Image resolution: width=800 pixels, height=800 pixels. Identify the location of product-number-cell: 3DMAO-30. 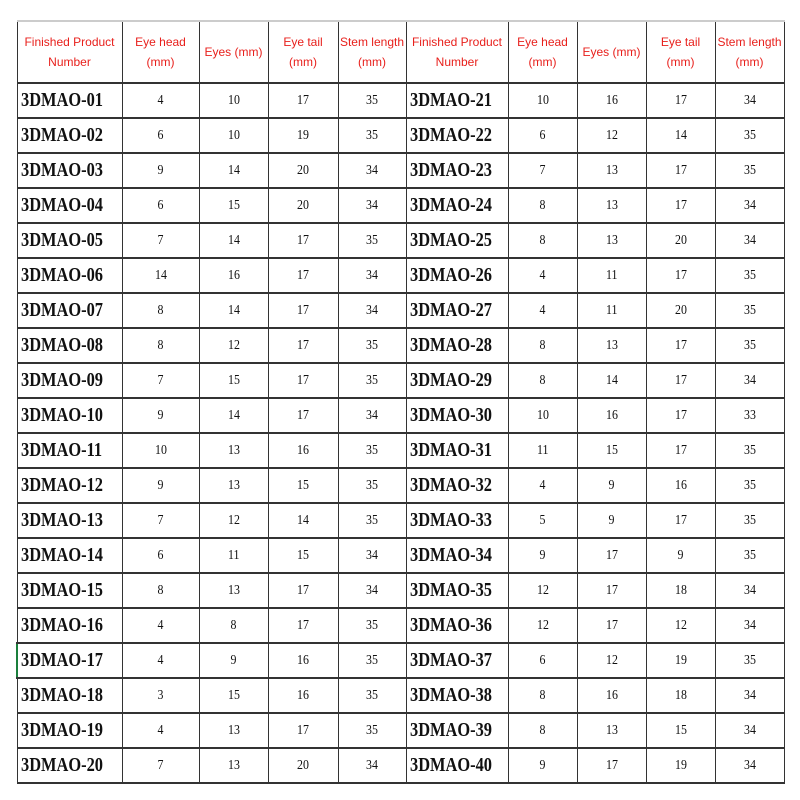
(457, 415).